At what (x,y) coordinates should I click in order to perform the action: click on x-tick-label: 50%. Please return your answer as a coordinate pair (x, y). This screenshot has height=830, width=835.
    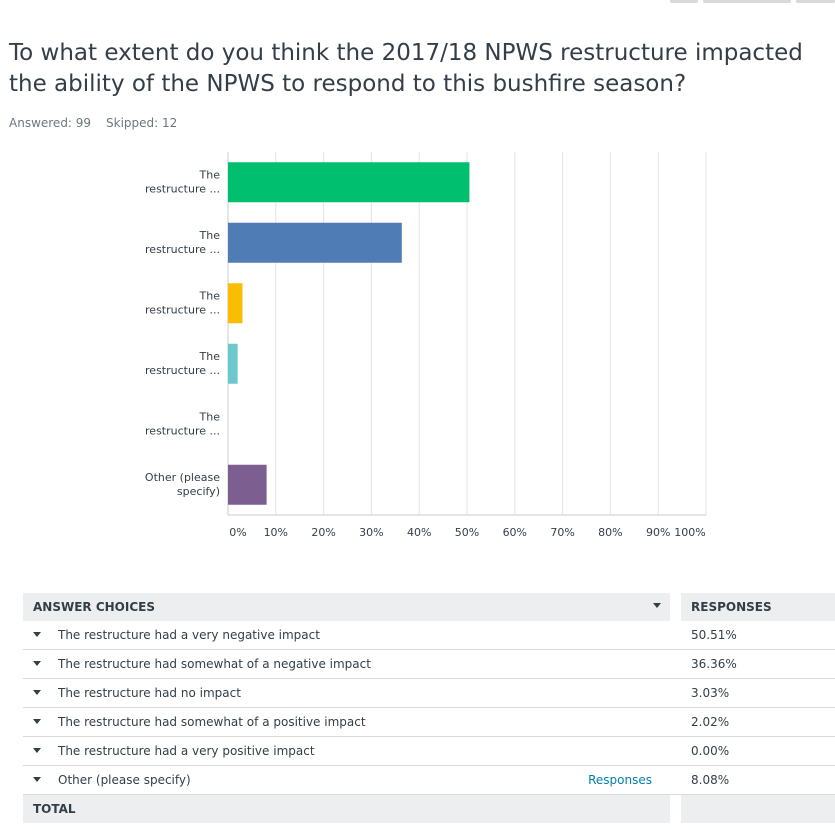
    Looking at the image, I should click on (467, 532).